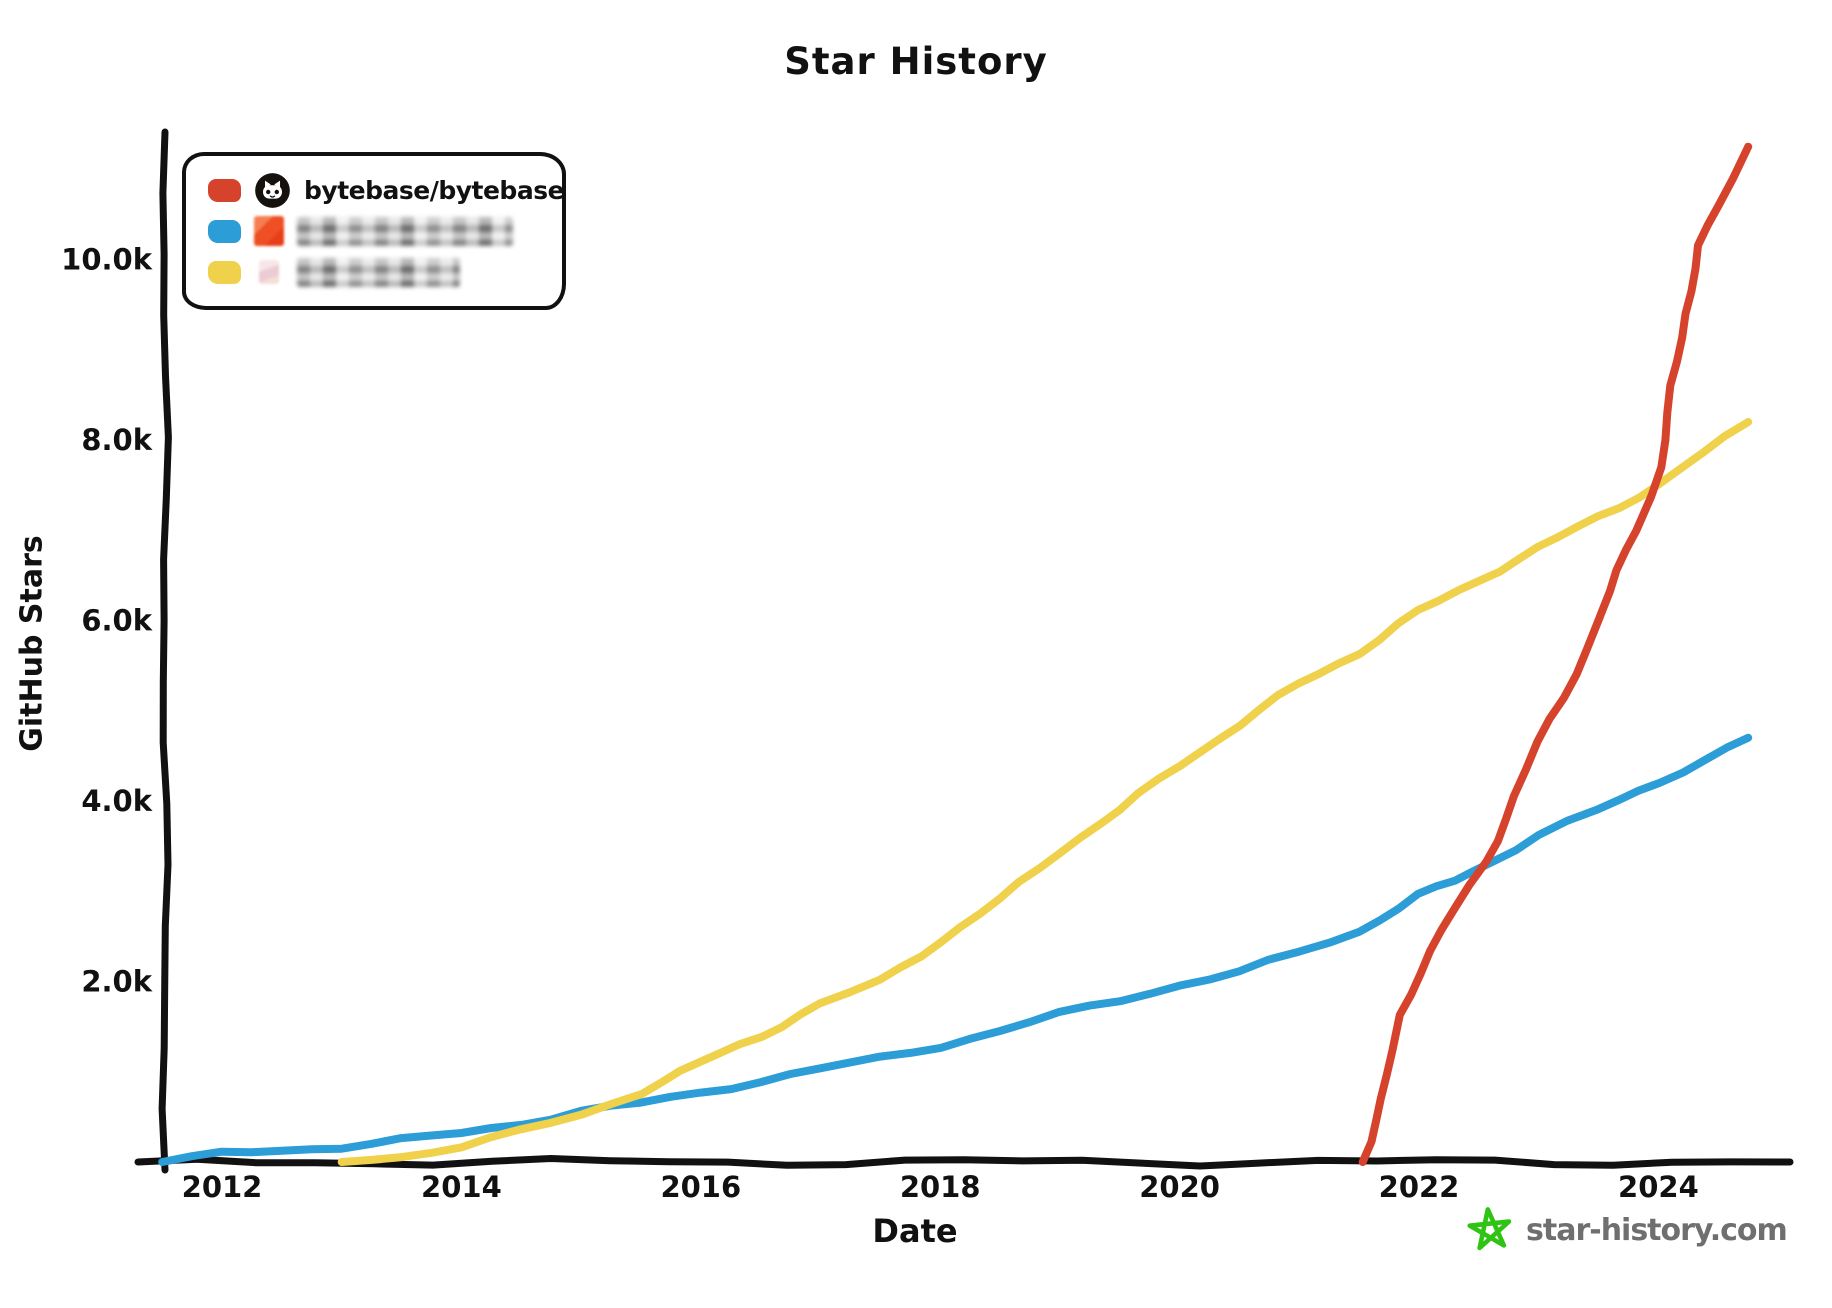 Image resolution: width=1832 pixels, height=1308 pixels. I want to click on x-tick-label: 2018, so click(940, 1187).